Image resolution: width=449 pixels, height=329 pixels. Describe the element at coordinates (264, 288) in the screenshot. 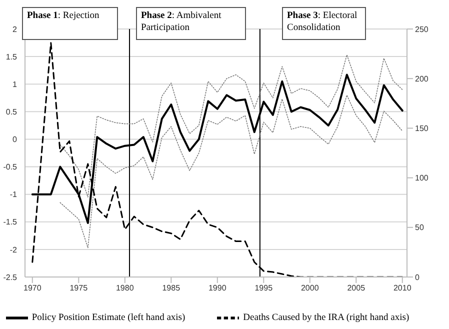

I see `x-tick-label: 1995` at that location.